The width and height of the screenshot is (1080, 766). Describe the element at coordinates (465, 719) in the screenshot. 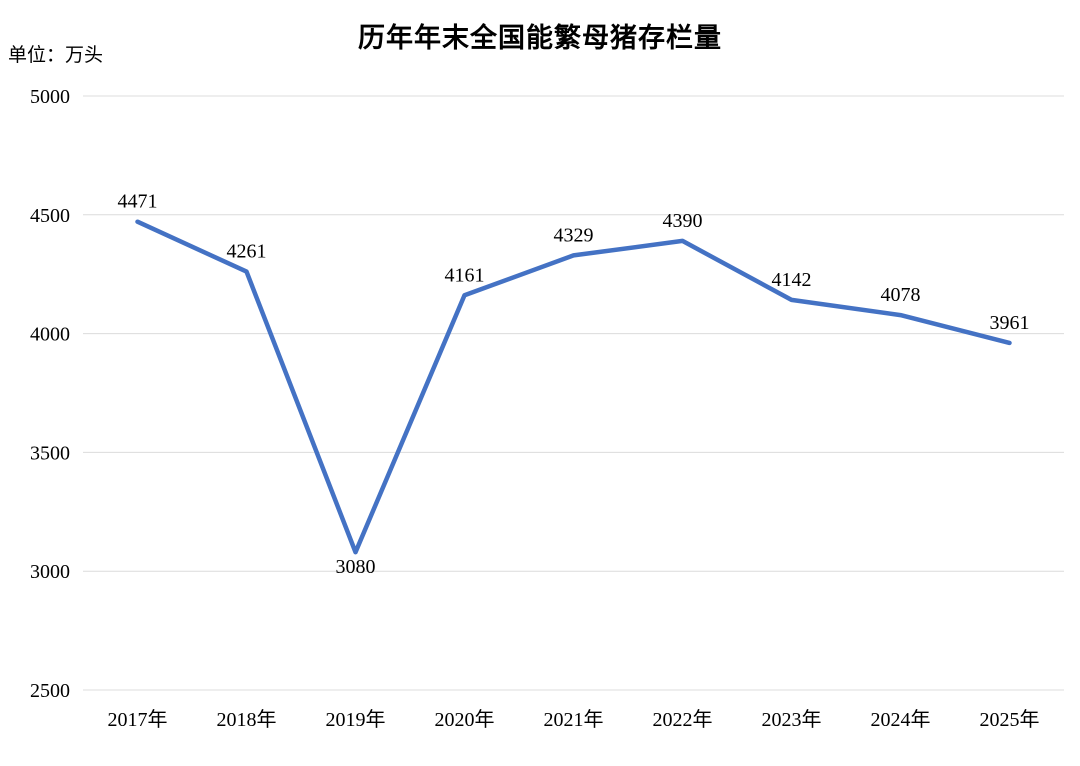

I see `x-axis-label: 2020年` at that location.